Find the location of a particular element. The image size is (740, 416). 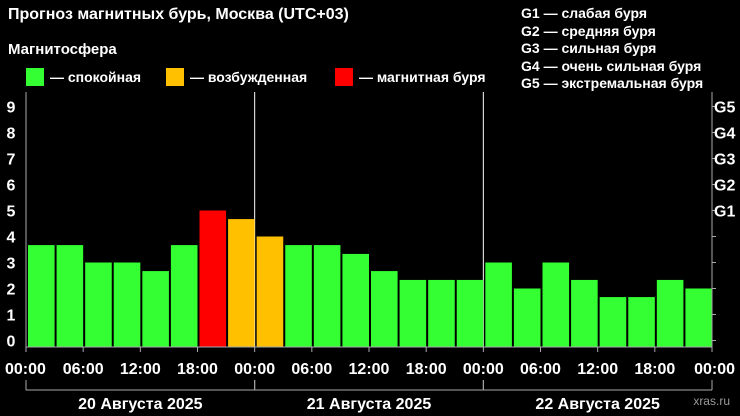

legend-swatch-quiet is located at coordinates (35, 77).